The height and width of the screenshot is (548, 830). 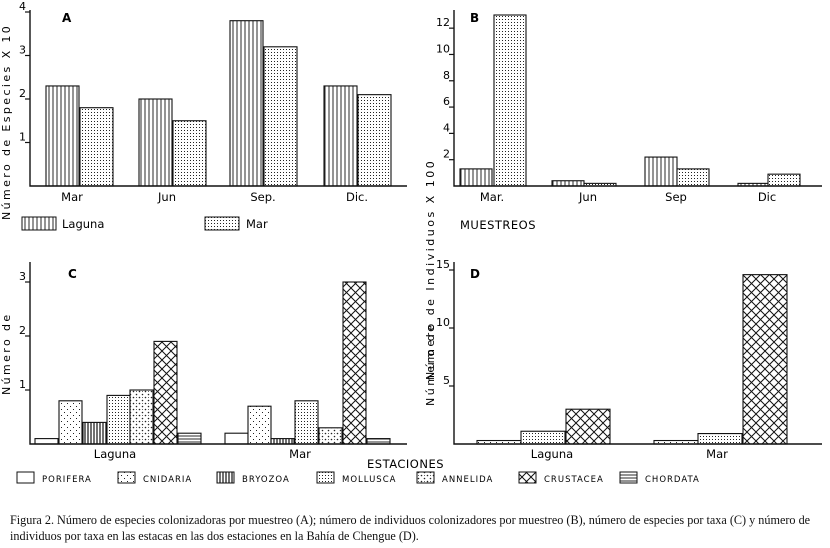 I want to click on legend-label-cnidaria: CNIDARIA, so click(x=167, y=480).